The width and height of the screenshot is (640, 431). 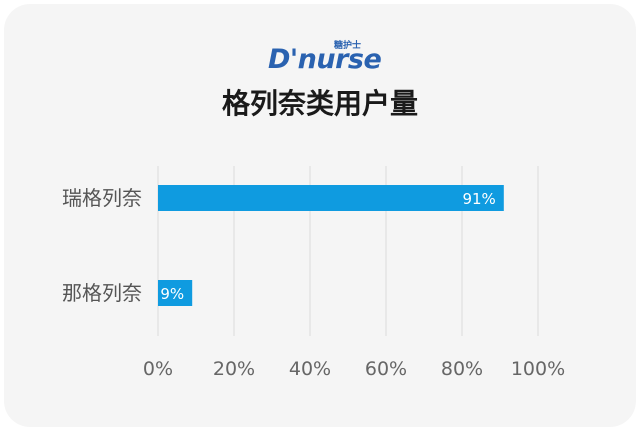 What do you see at coordinates (102, 293) in the screenshot?
I see `category-label-1: 那格列奈` at bounding box center [102, 293].